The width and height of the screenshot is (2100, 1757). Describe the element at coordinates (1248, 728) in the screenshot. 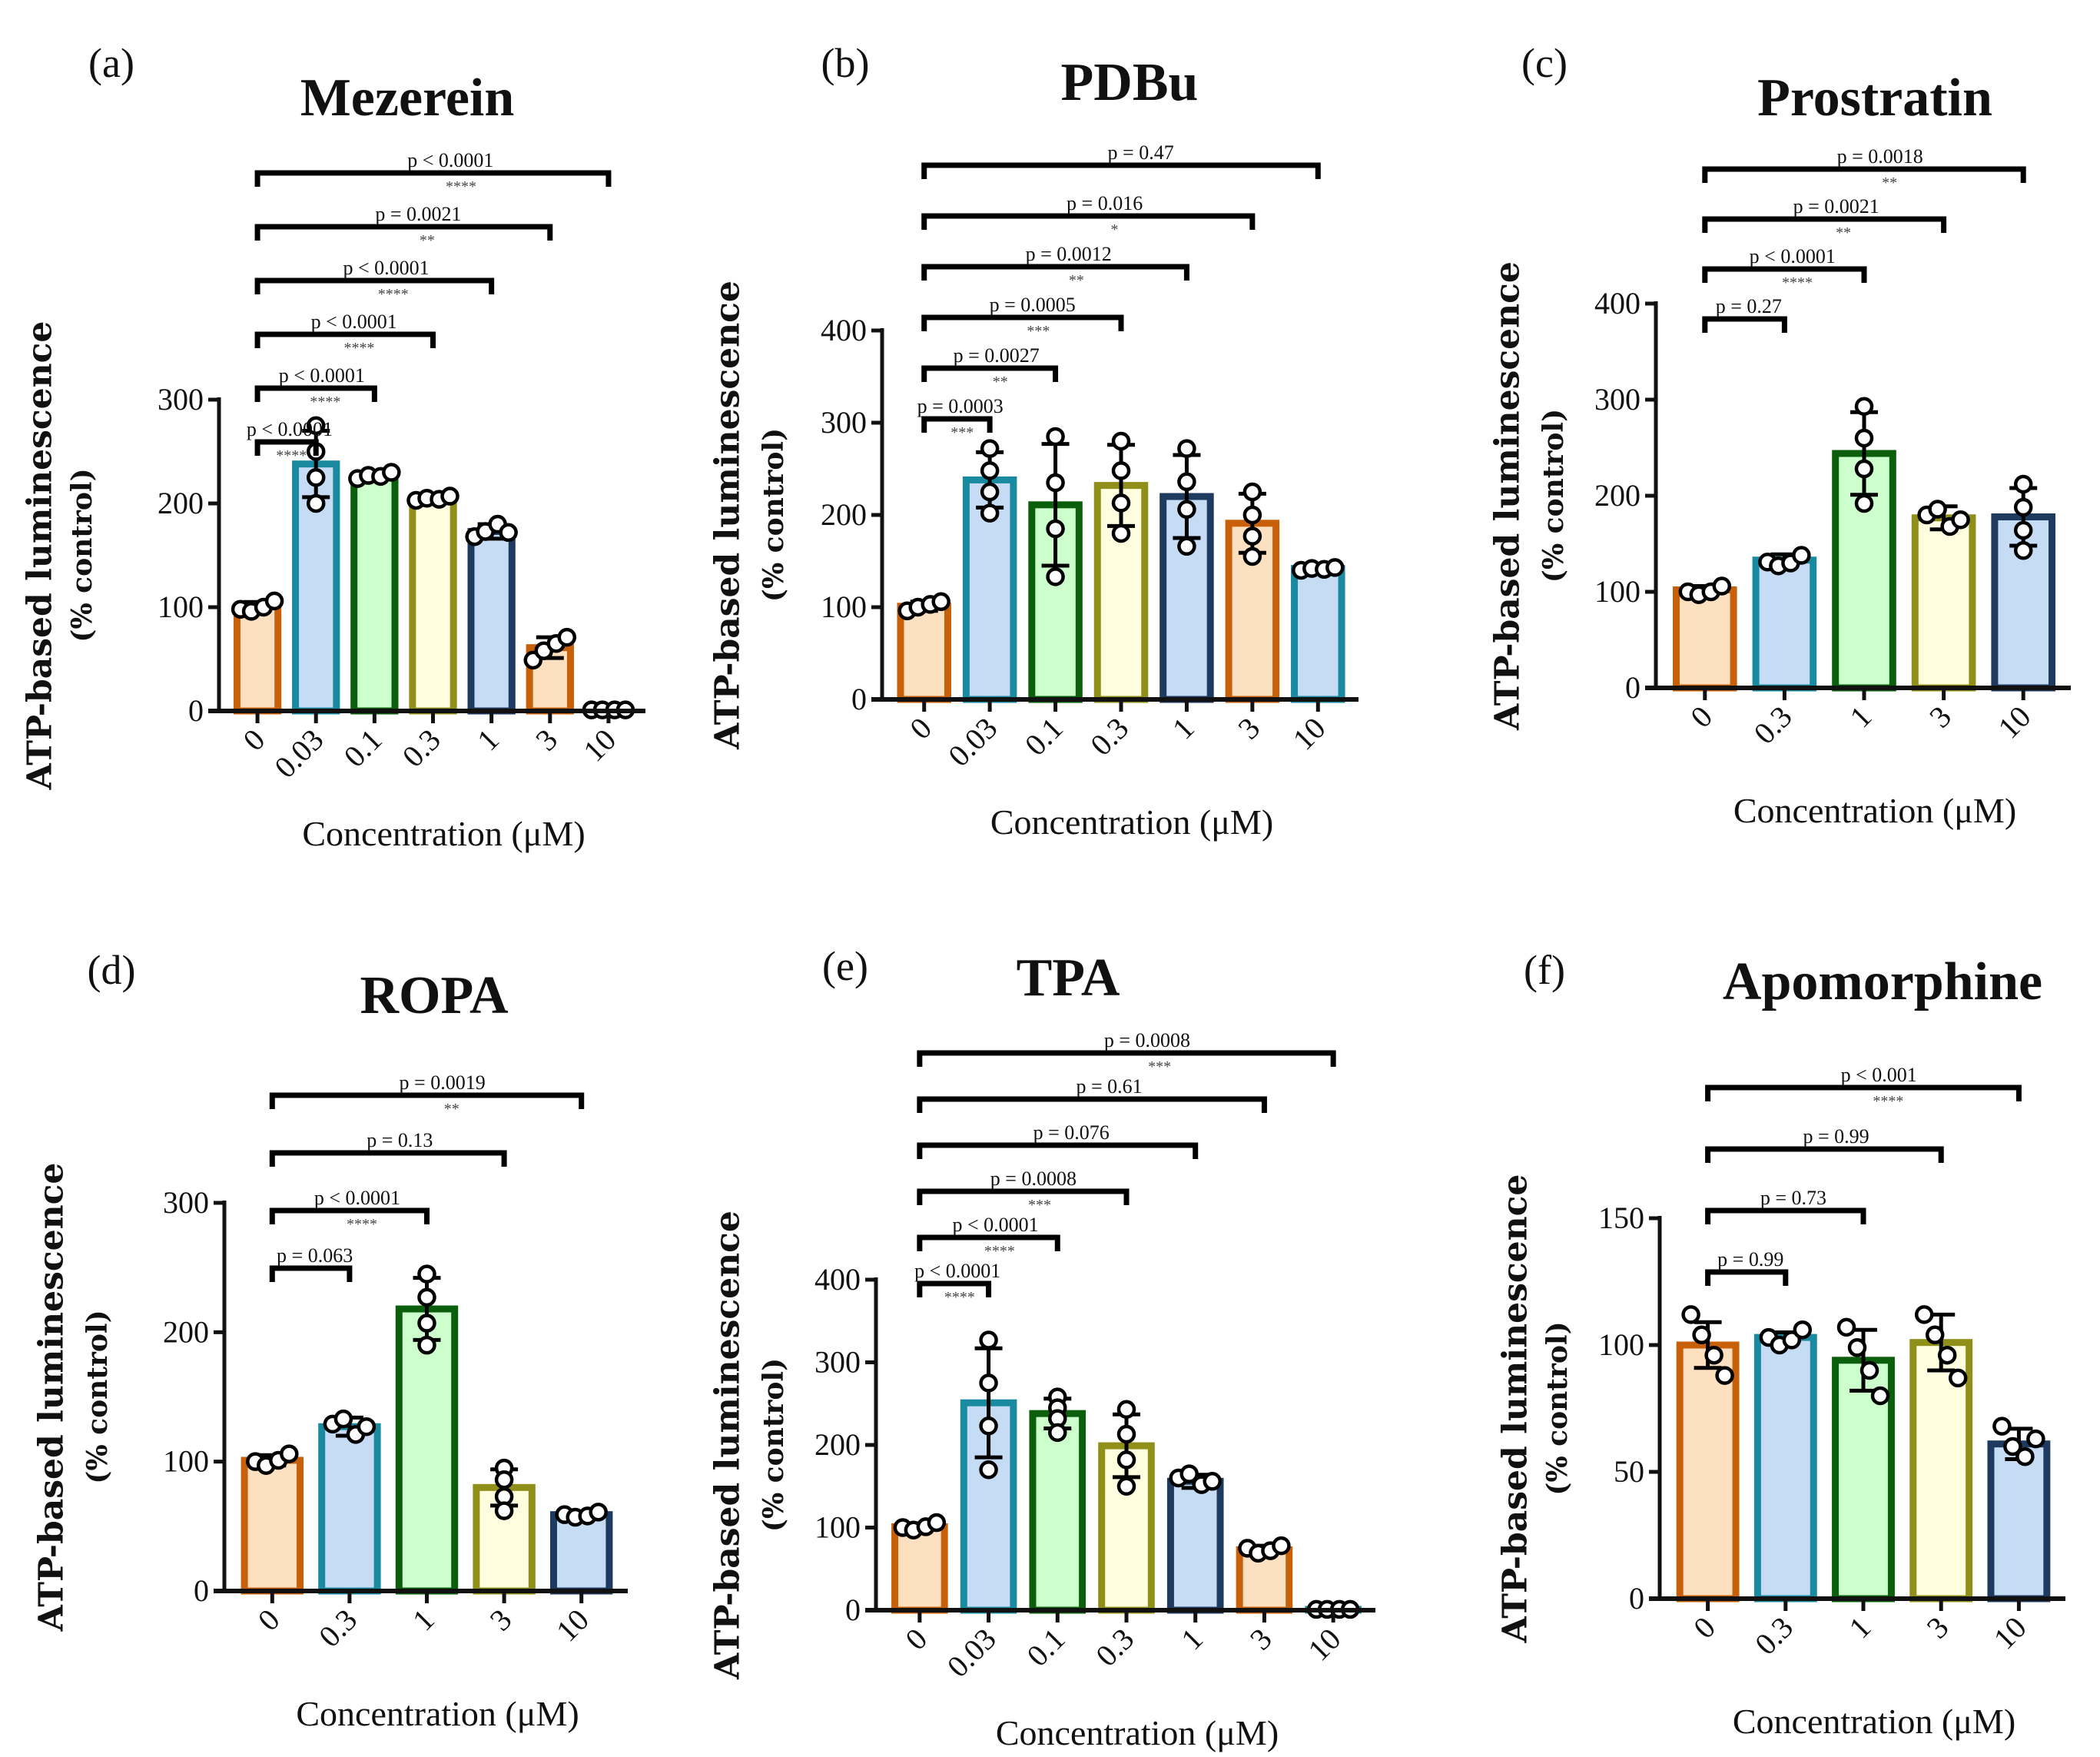

I see `x-tick-label: 3` at that location.